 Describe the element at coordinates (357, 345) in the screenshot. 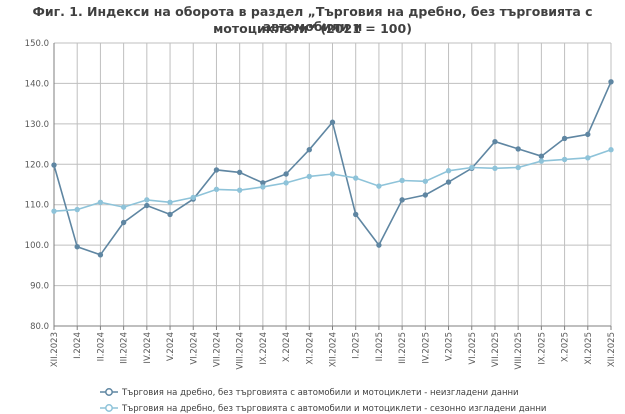

I see `x-tick-label: I.2025` at that location.